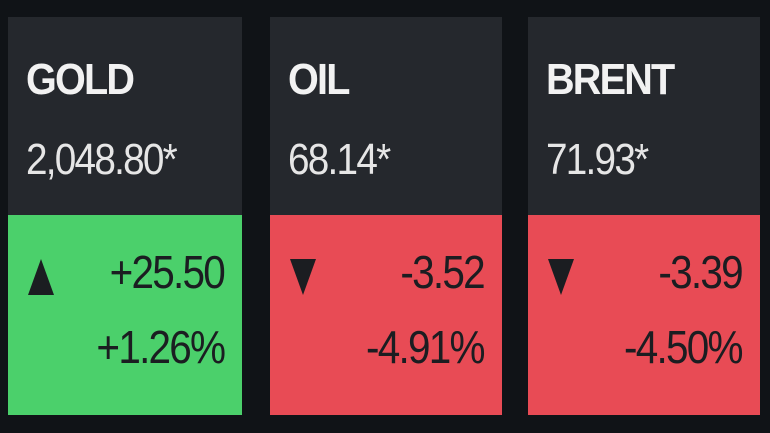 This screenshot has height=433, width=770. What do you see at coordinates (597, 159) in the screenshot?
I see `ticker-price: 71.93*` at bounding box center [597, 159].